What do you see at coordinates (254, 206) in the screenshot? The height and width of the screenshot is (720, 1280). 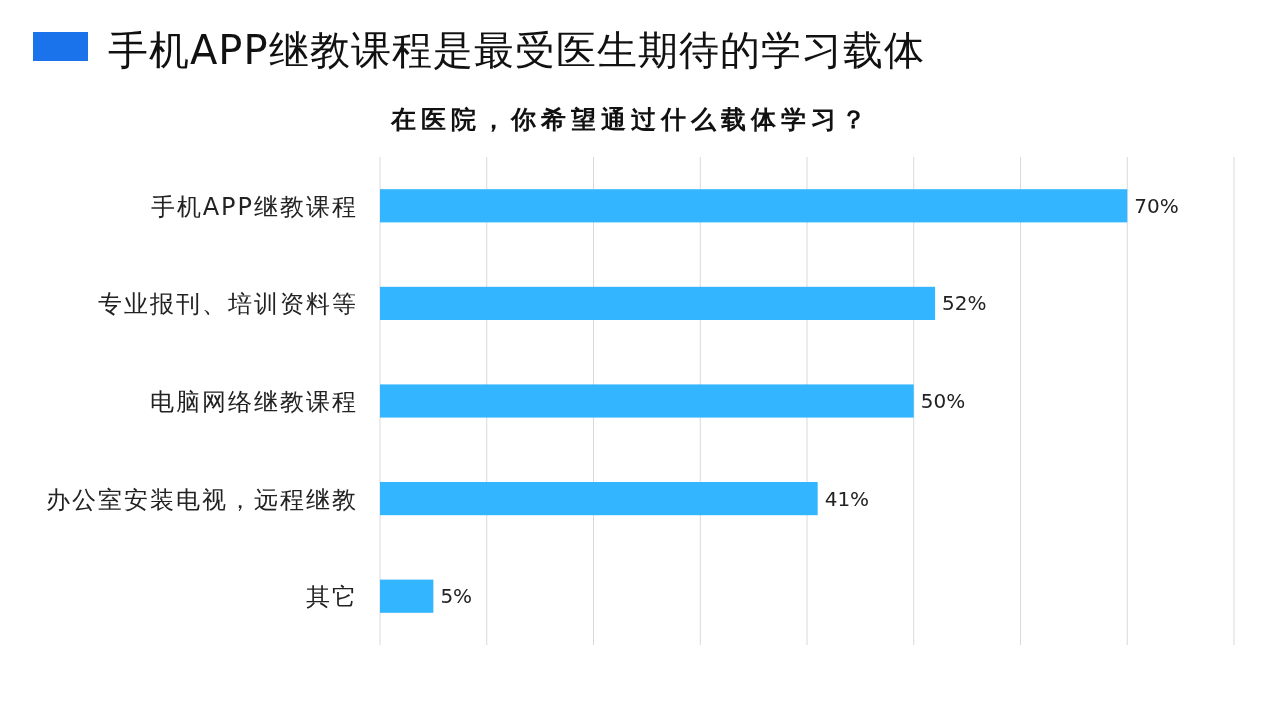 I see `y-tick-label: 手机APP继教课程` at bounding box center [254, 206].